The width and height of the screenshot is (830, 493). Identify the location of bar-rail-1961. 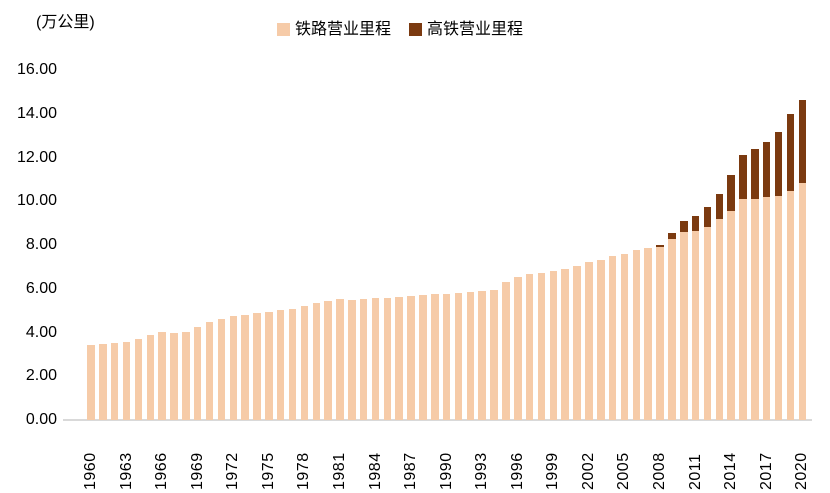
(103, 381).